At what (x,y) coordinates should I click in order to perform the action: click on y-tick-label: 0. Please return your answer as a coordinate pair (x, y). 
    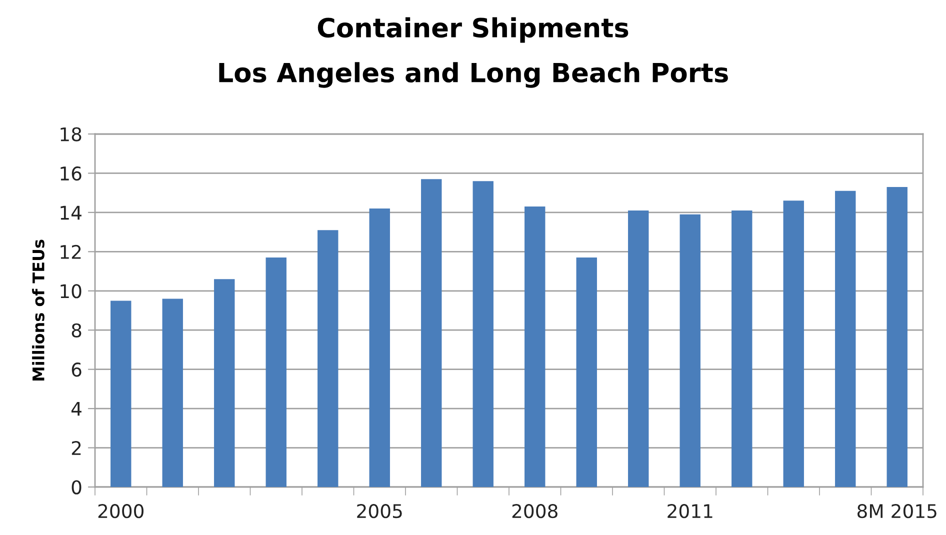
    Looking at the image, I should click on (77, 487).